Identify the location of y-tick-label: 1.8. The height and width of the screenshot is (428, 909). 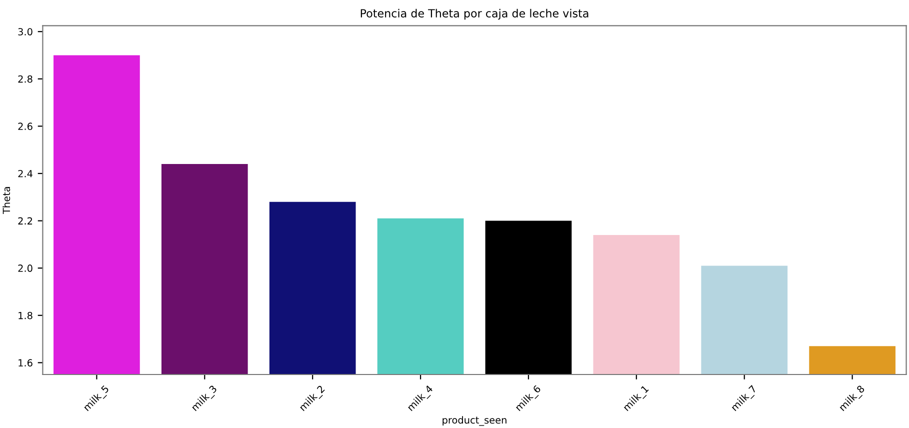
(25, 316).